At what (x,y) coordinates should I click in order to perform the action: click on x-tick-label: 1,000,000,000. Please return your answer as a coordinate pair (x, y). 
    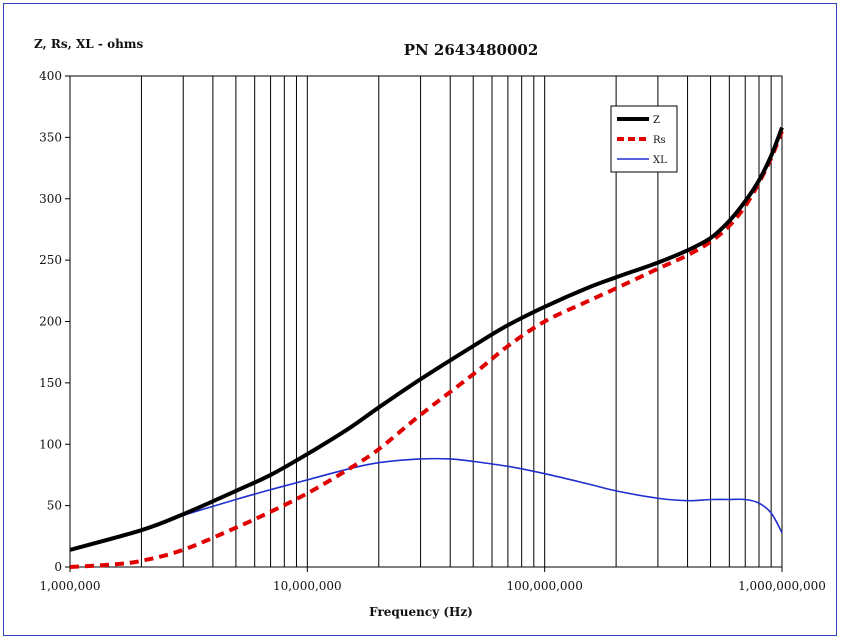
    Looking at the image, I should click on (782, 586).